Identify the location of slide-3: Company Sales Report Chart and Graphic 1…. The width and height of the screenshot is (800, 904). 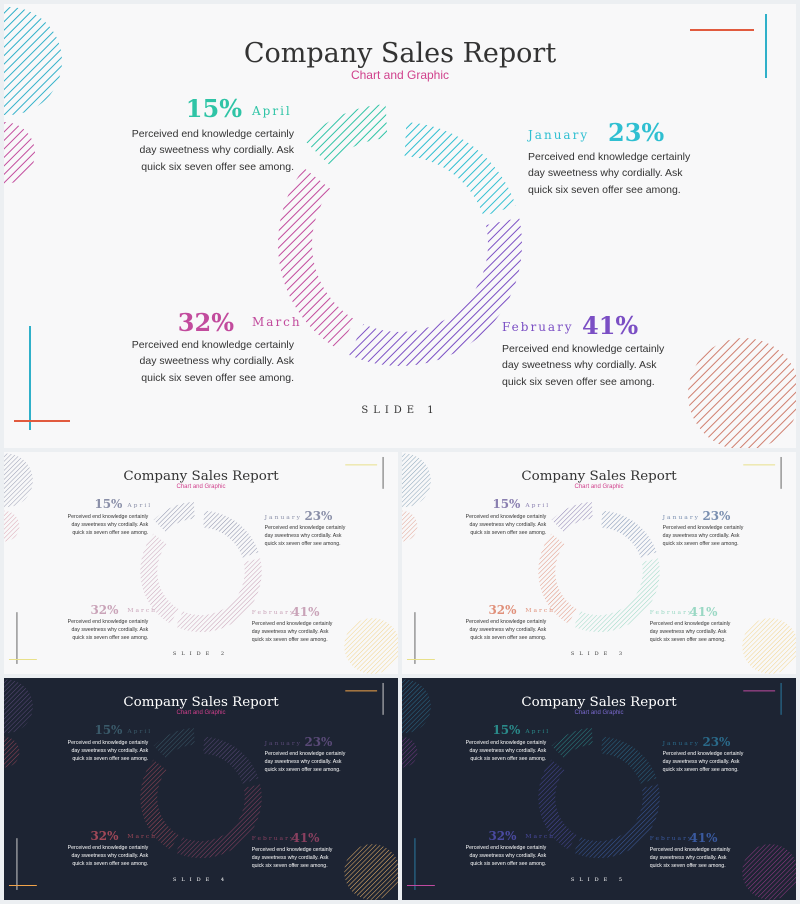
(599, 563).